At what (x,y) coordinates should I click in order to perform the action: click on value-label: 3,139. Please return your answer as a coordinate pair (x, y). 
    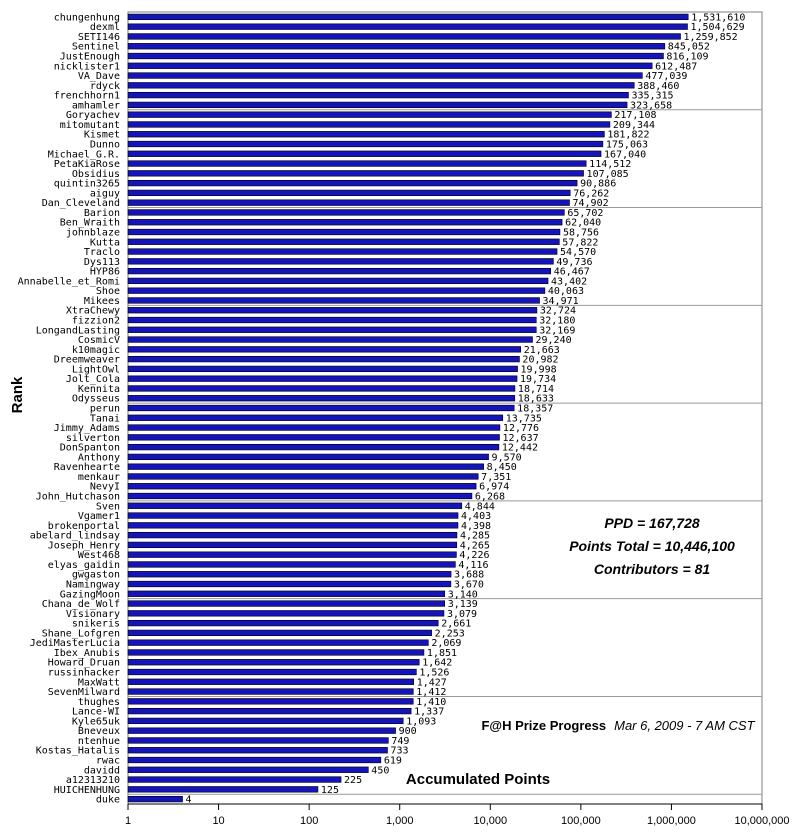
    Looking at the image, I should click on (463, 604).